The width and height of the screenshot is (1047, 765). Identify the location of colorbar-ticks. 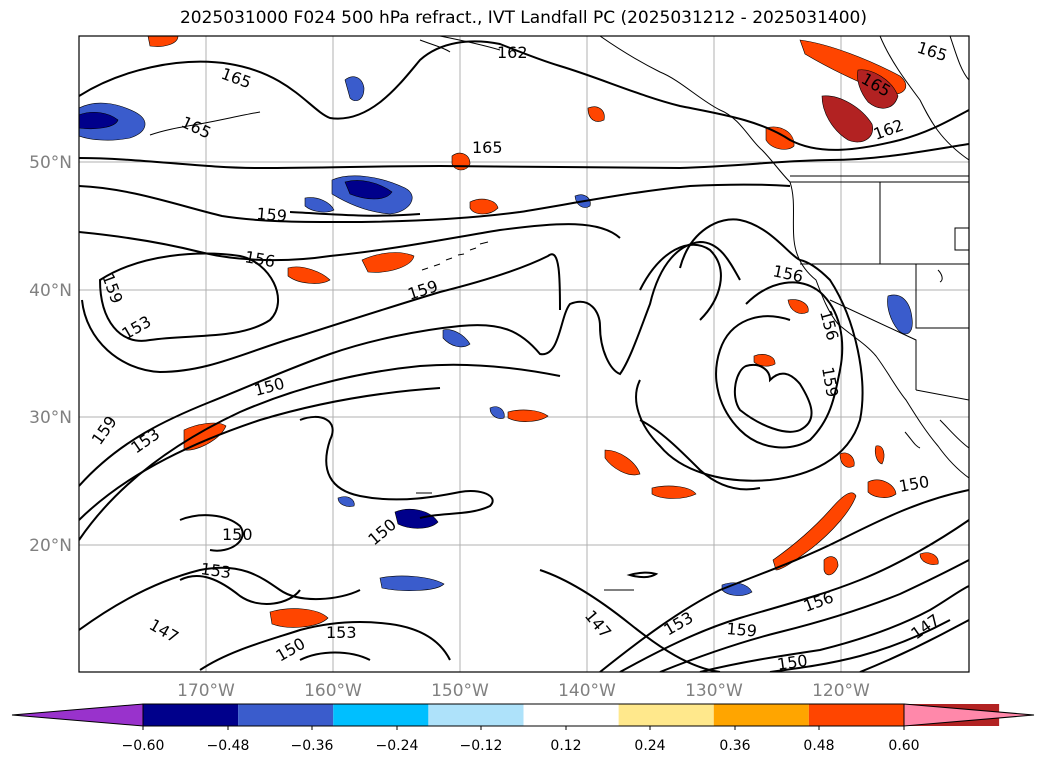
(523, 728).